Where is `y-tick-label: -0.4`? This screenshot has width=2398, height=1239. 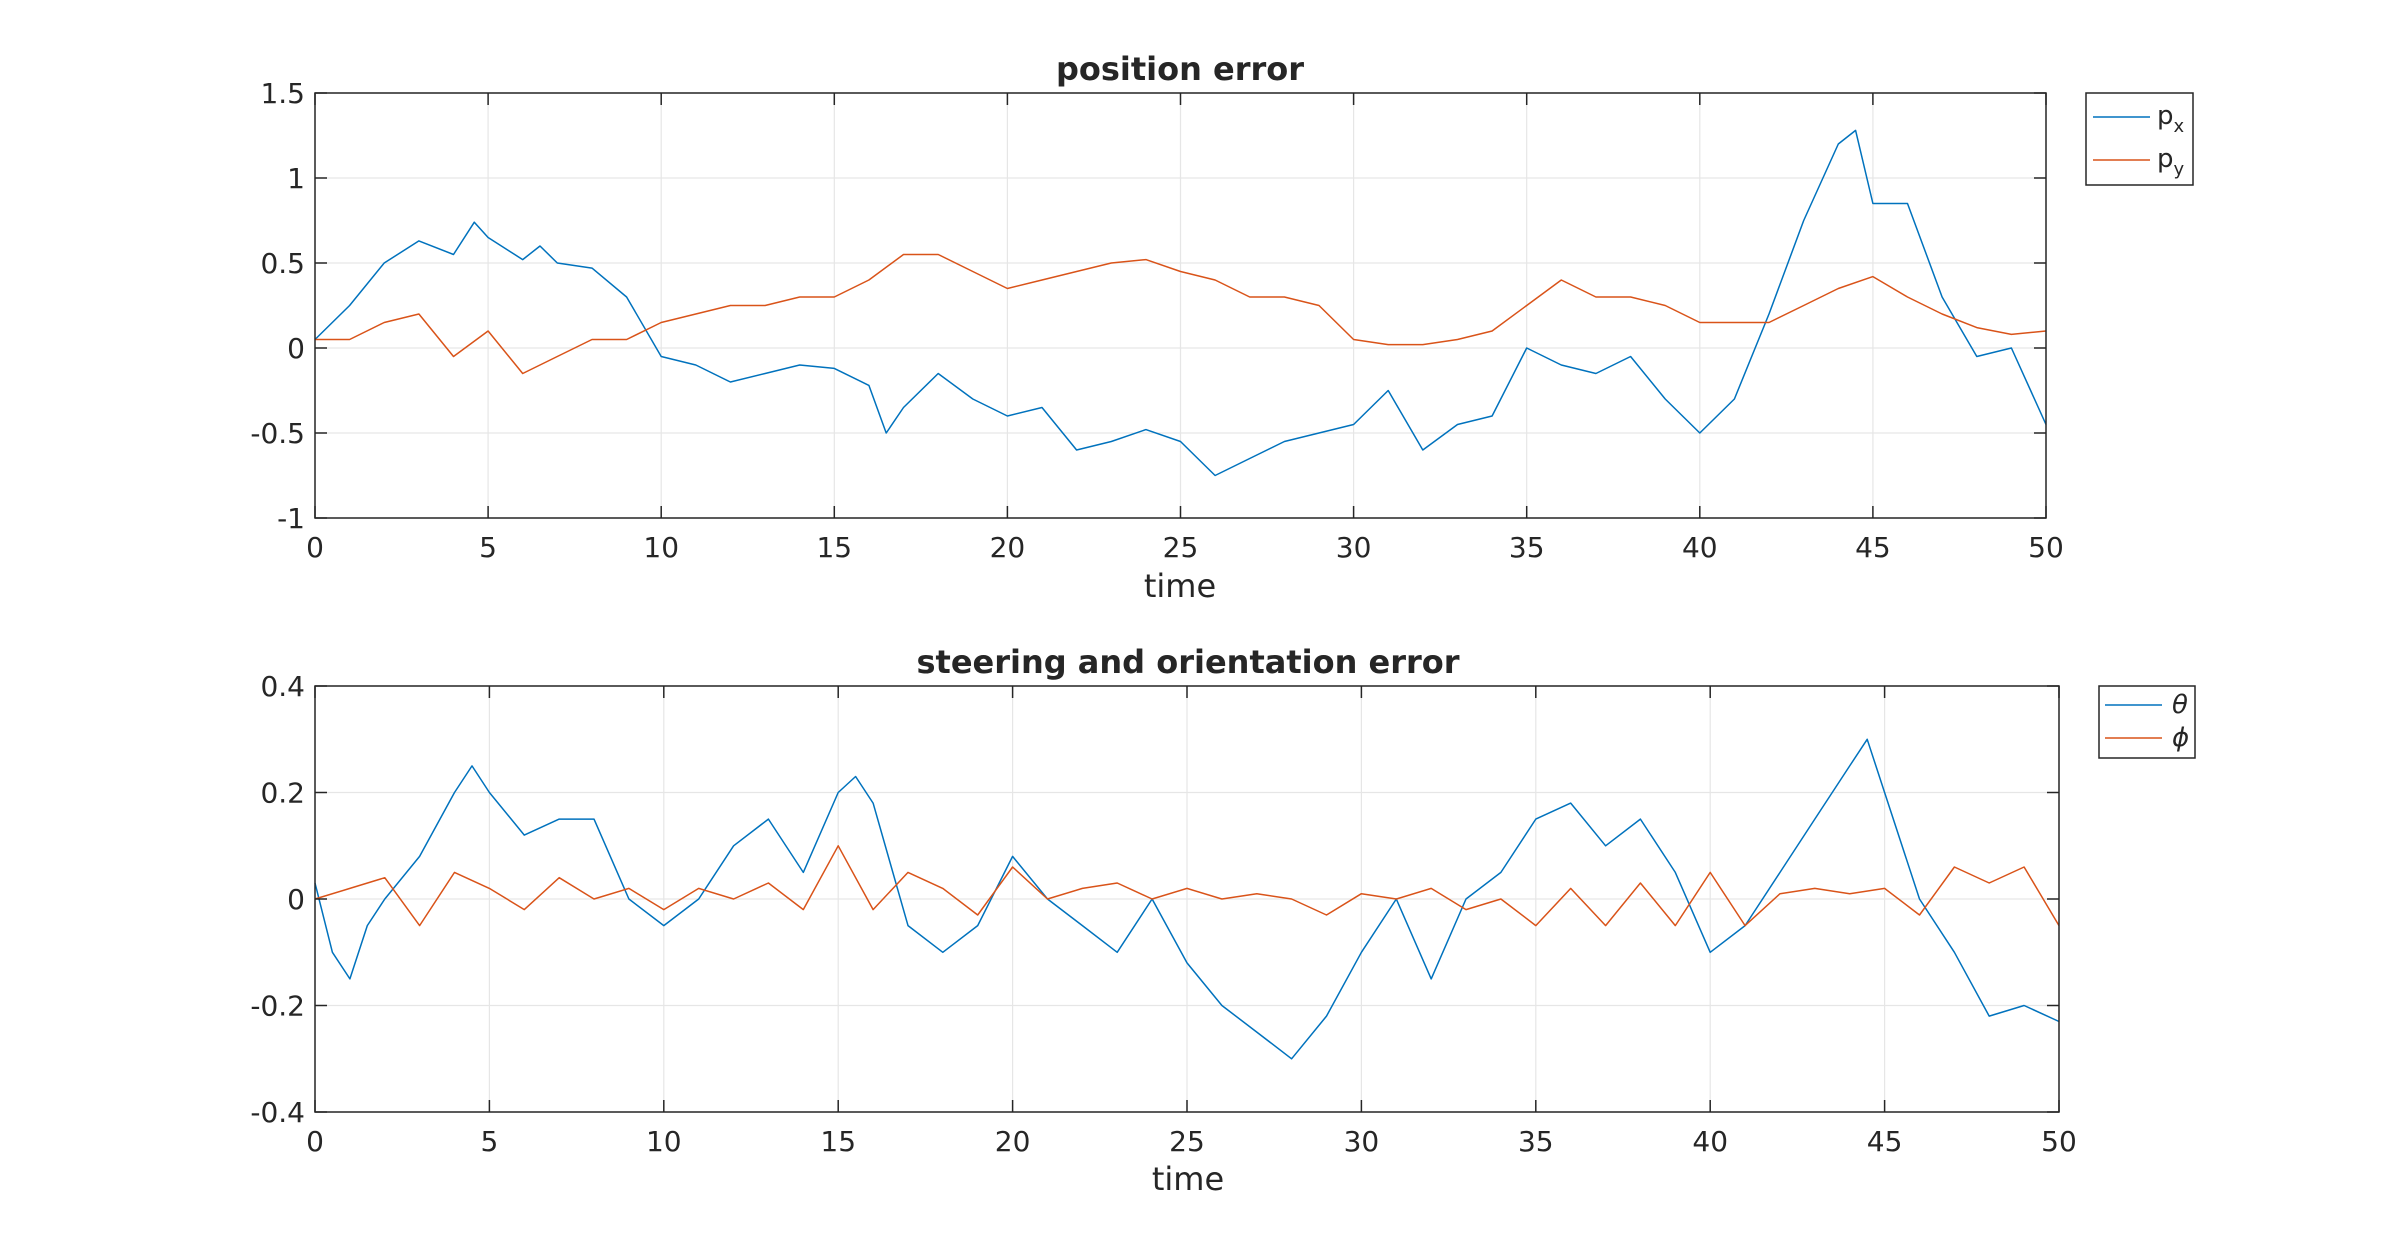
y-tick-label: -0.4 is located at coordinates (277, 1112).